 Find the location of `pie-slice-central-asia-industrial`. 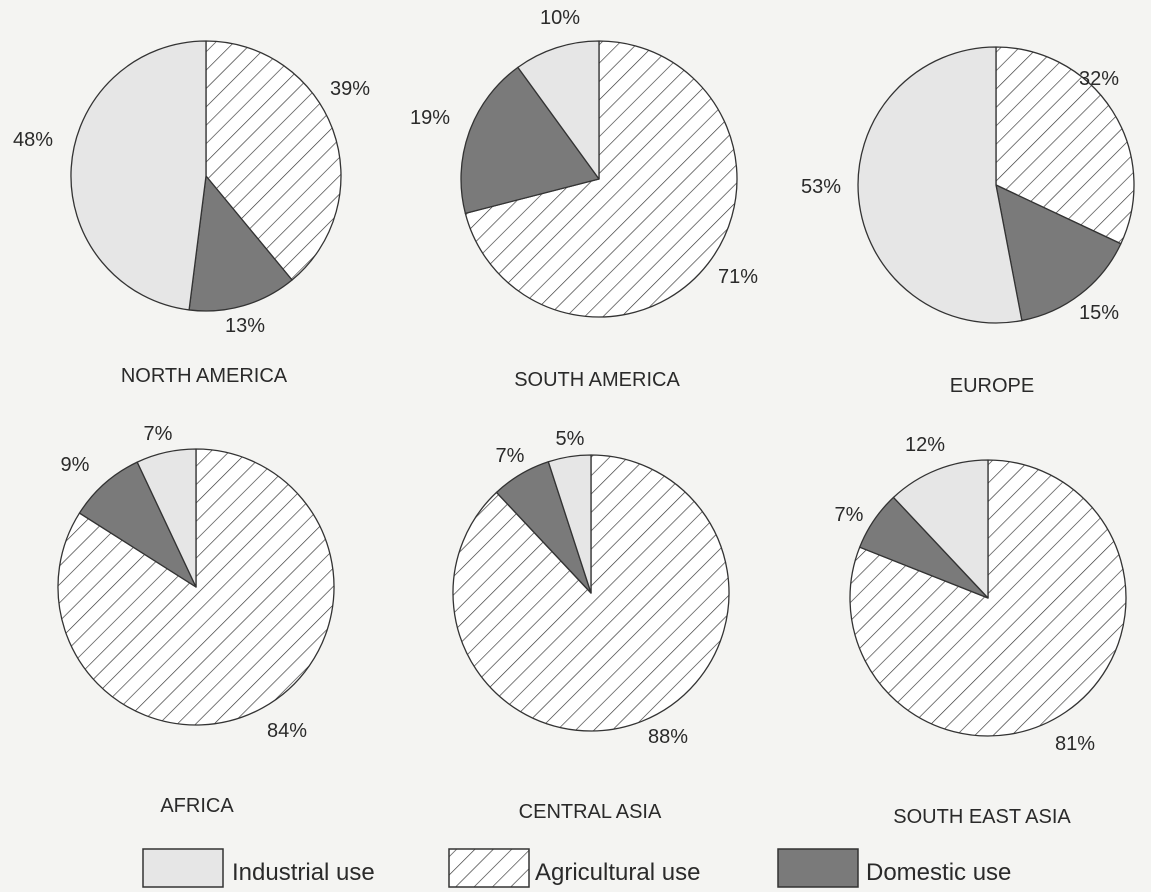

pie-slice-central-asia-industrial is located at coordinates (569, 524).